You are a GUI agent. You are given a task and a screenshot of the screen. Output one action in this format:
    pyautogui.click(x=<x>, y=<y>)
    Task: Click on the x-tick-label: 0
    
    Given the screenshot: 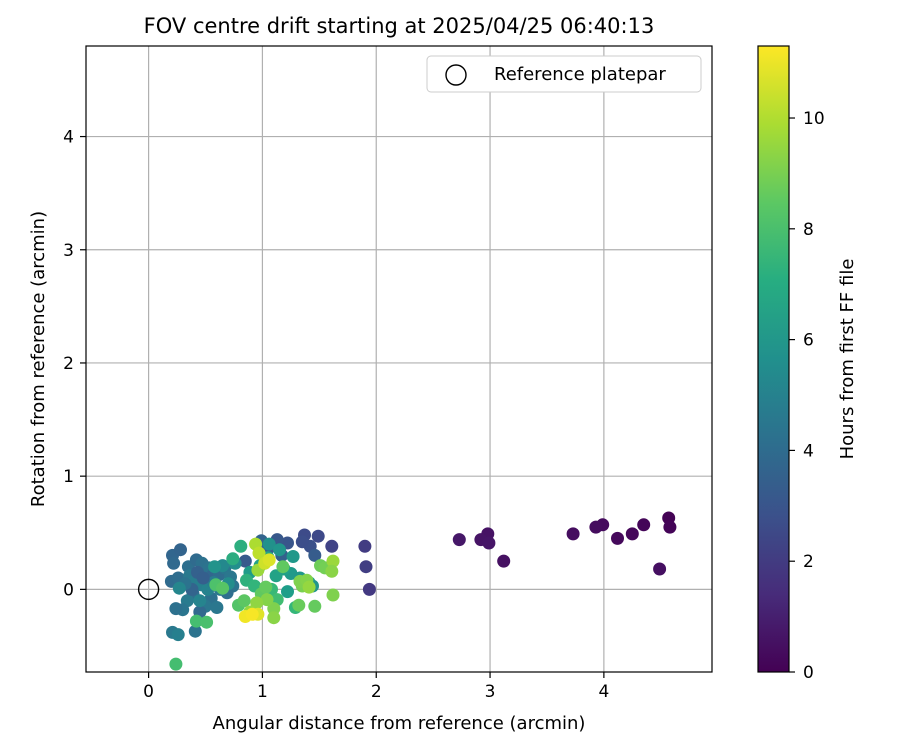 What is the action you would take?
    pyautogui.click(x=148, y=692)
    